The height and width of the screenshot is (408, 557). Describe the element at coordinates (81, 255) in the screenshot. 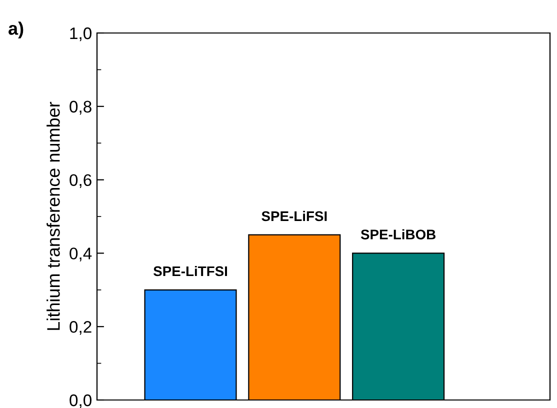

I see `y-tick-label: 0,4` at that location.